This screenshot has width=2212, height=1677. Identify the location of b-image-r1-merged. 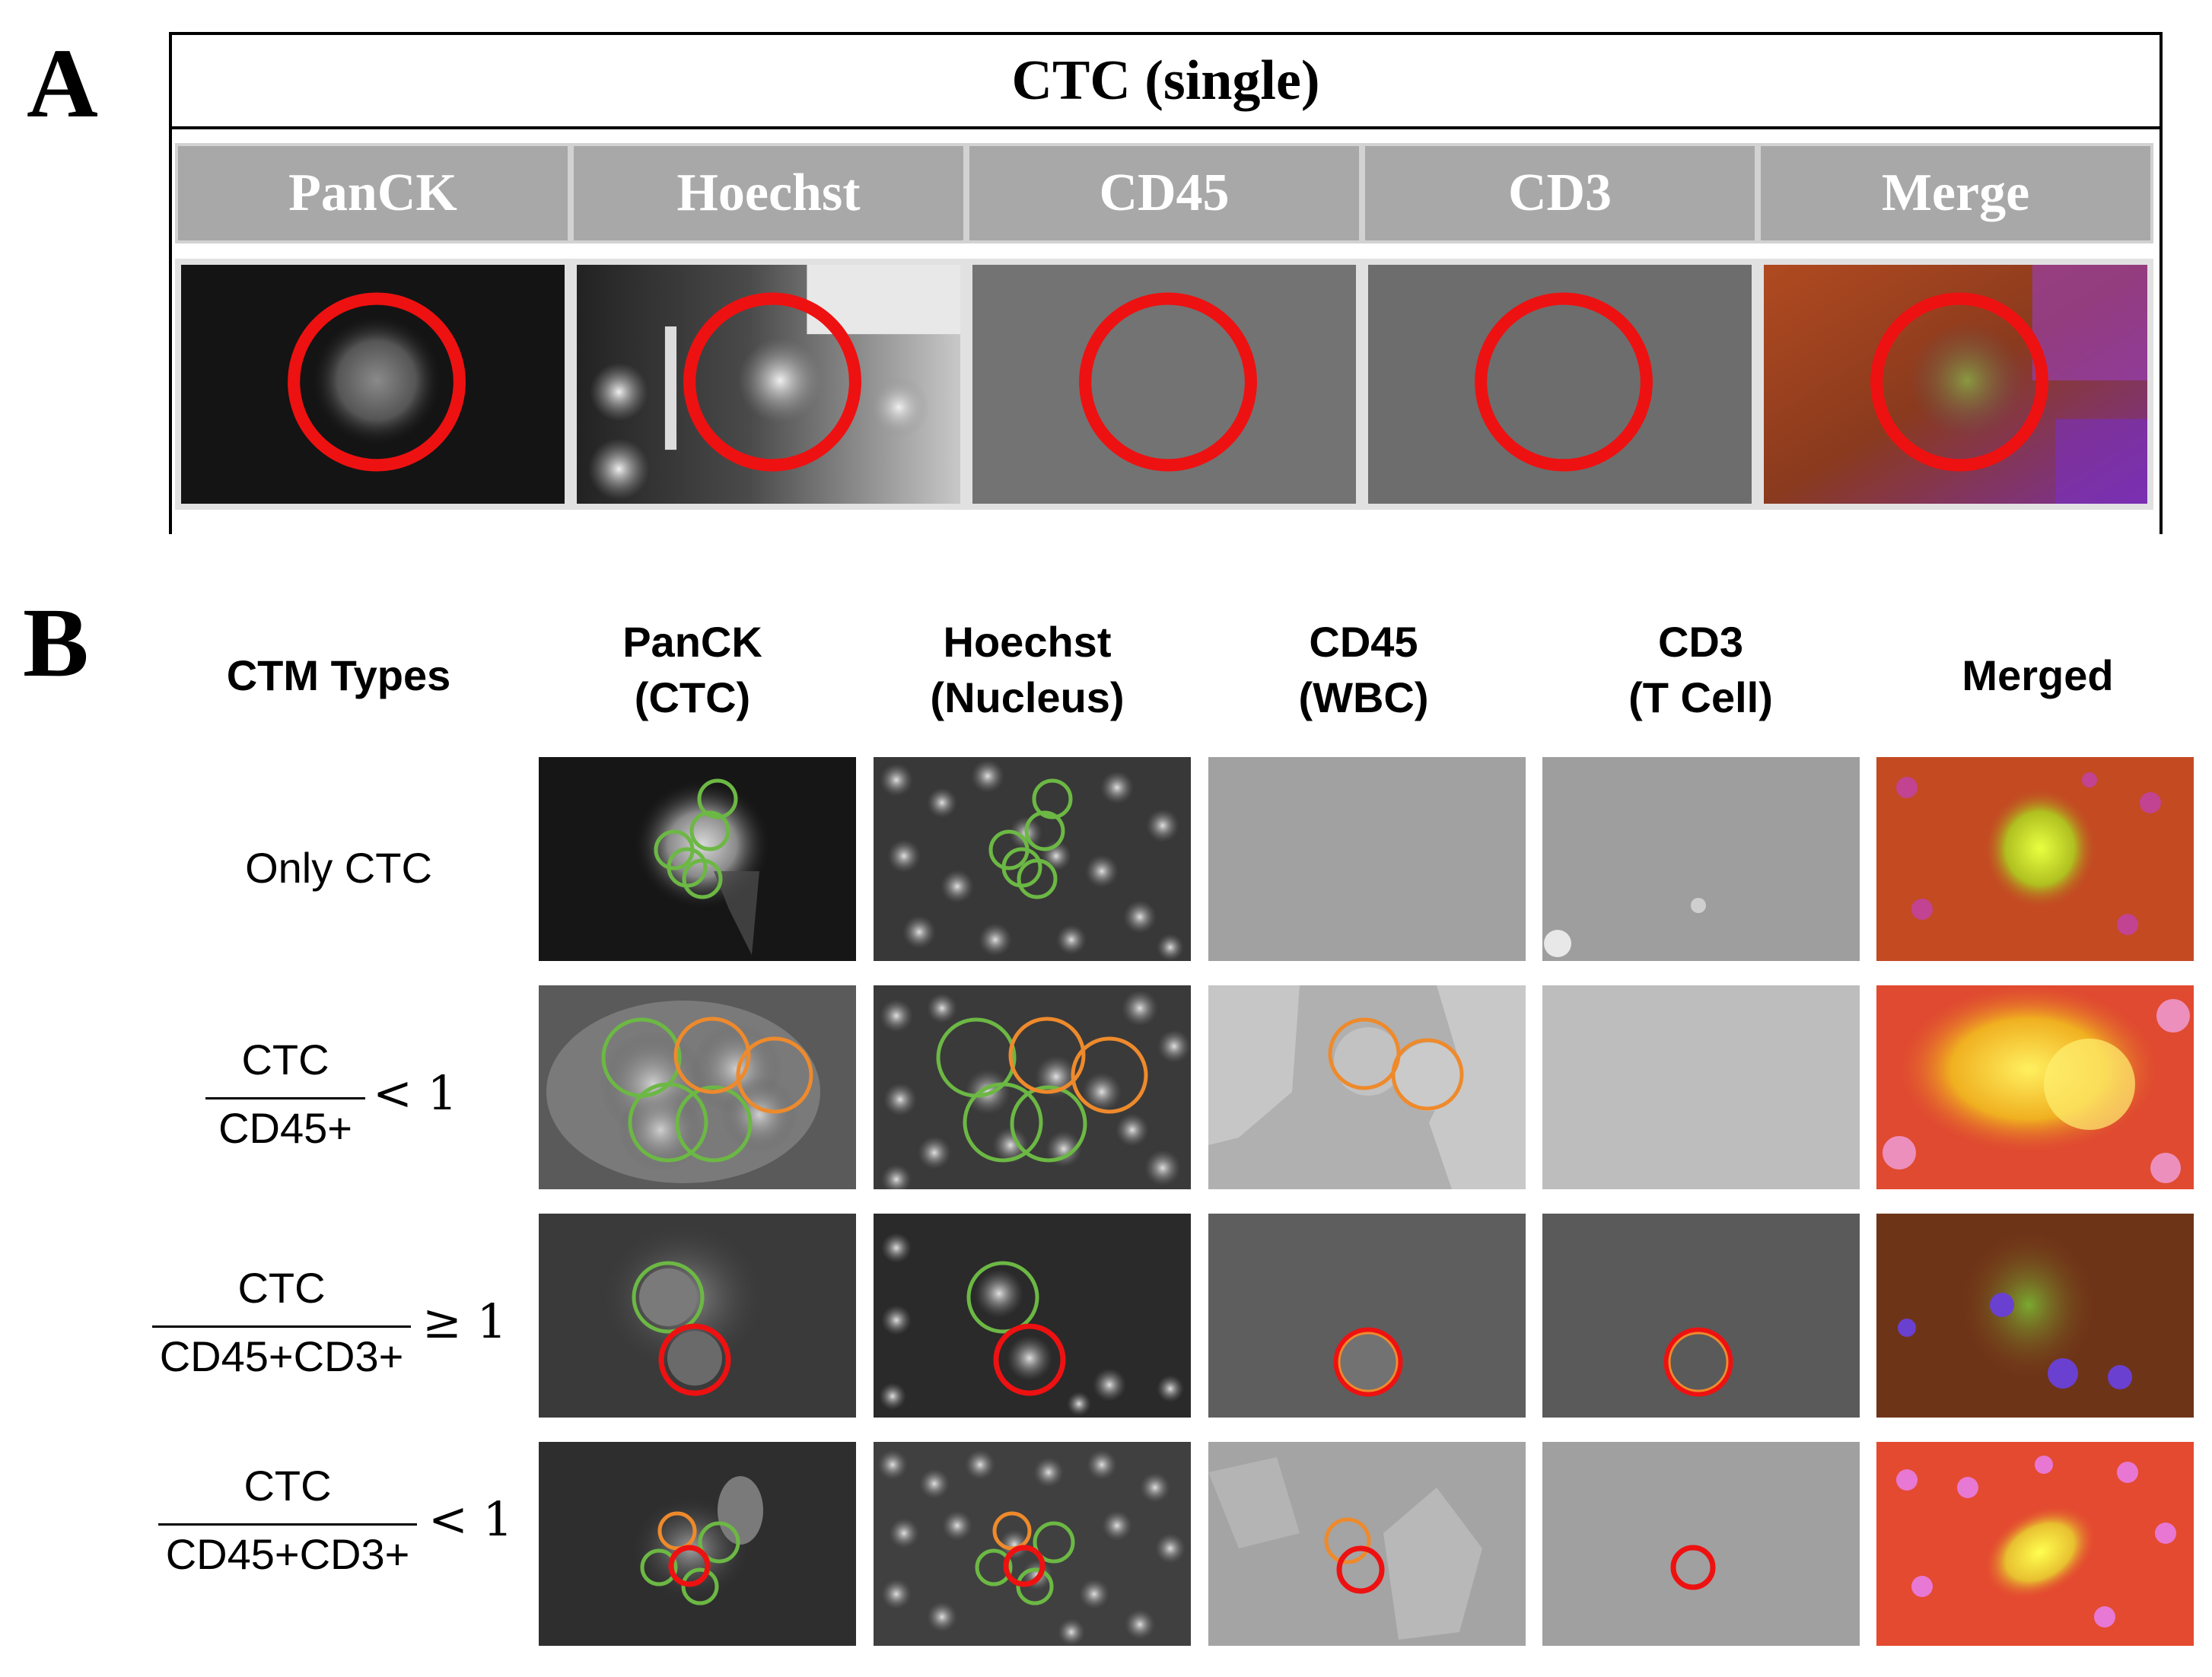
(2035, 859).